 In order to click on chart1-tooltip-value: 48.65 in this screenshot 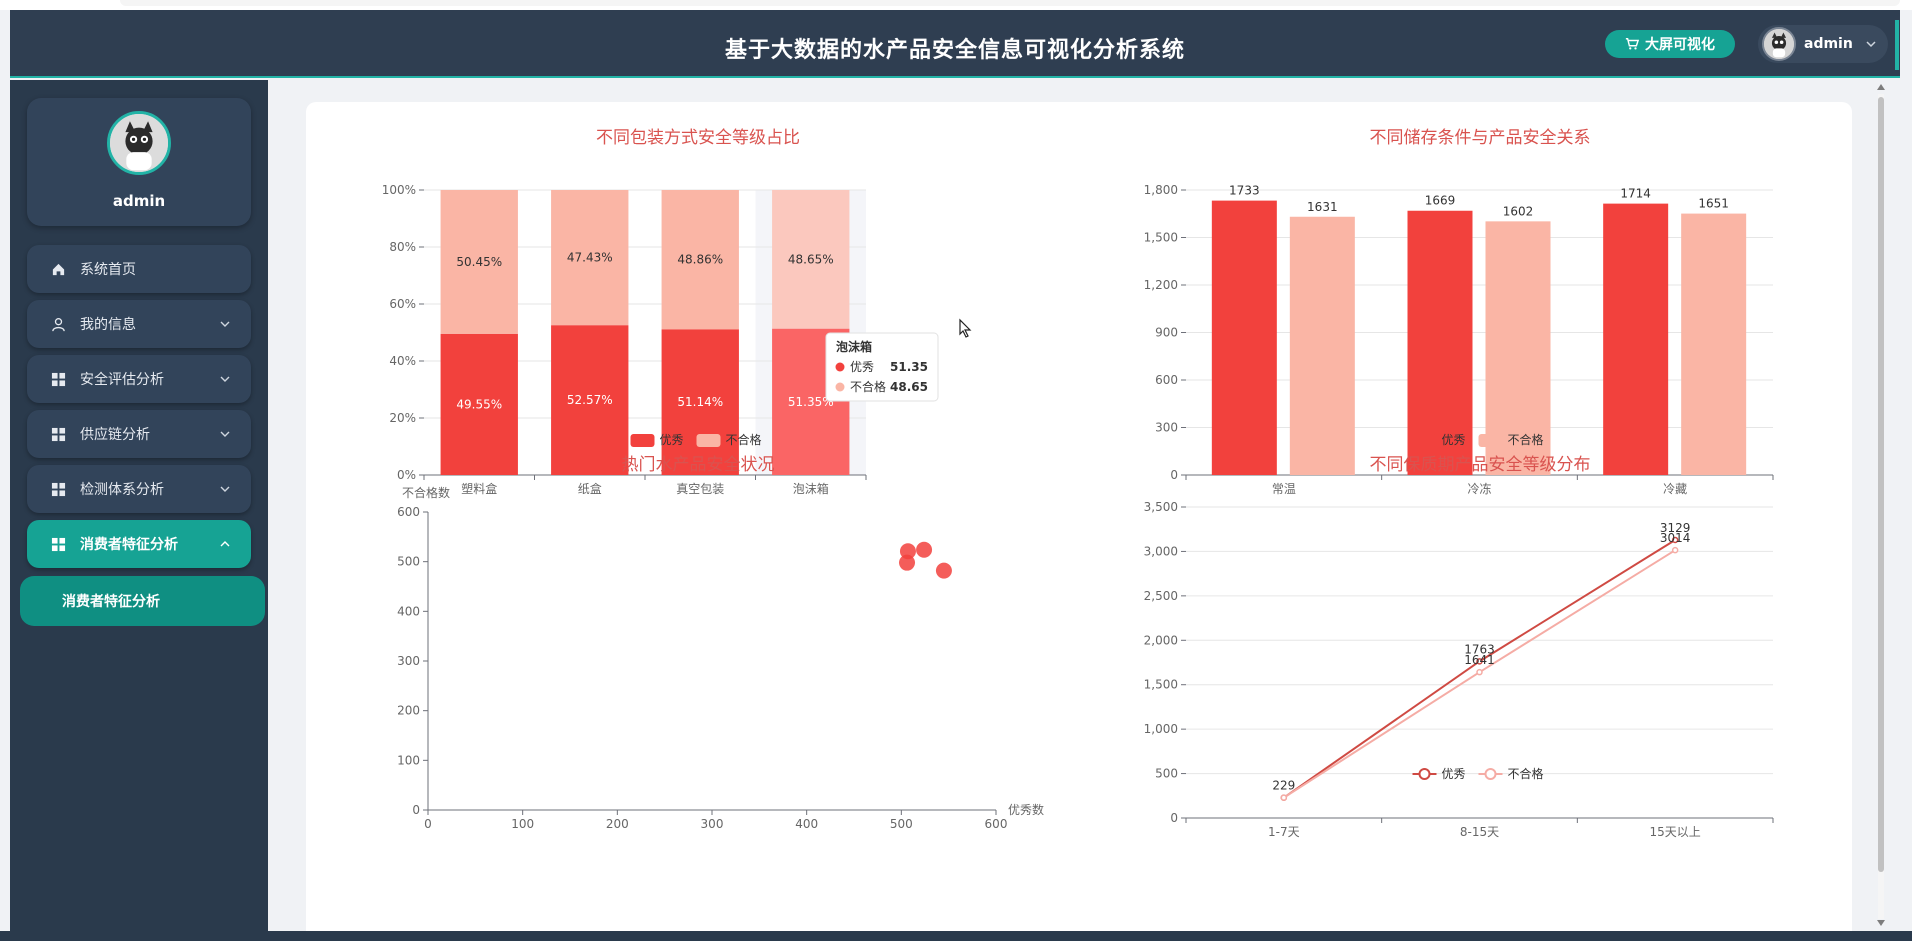, I will do `click(909, 387)`.